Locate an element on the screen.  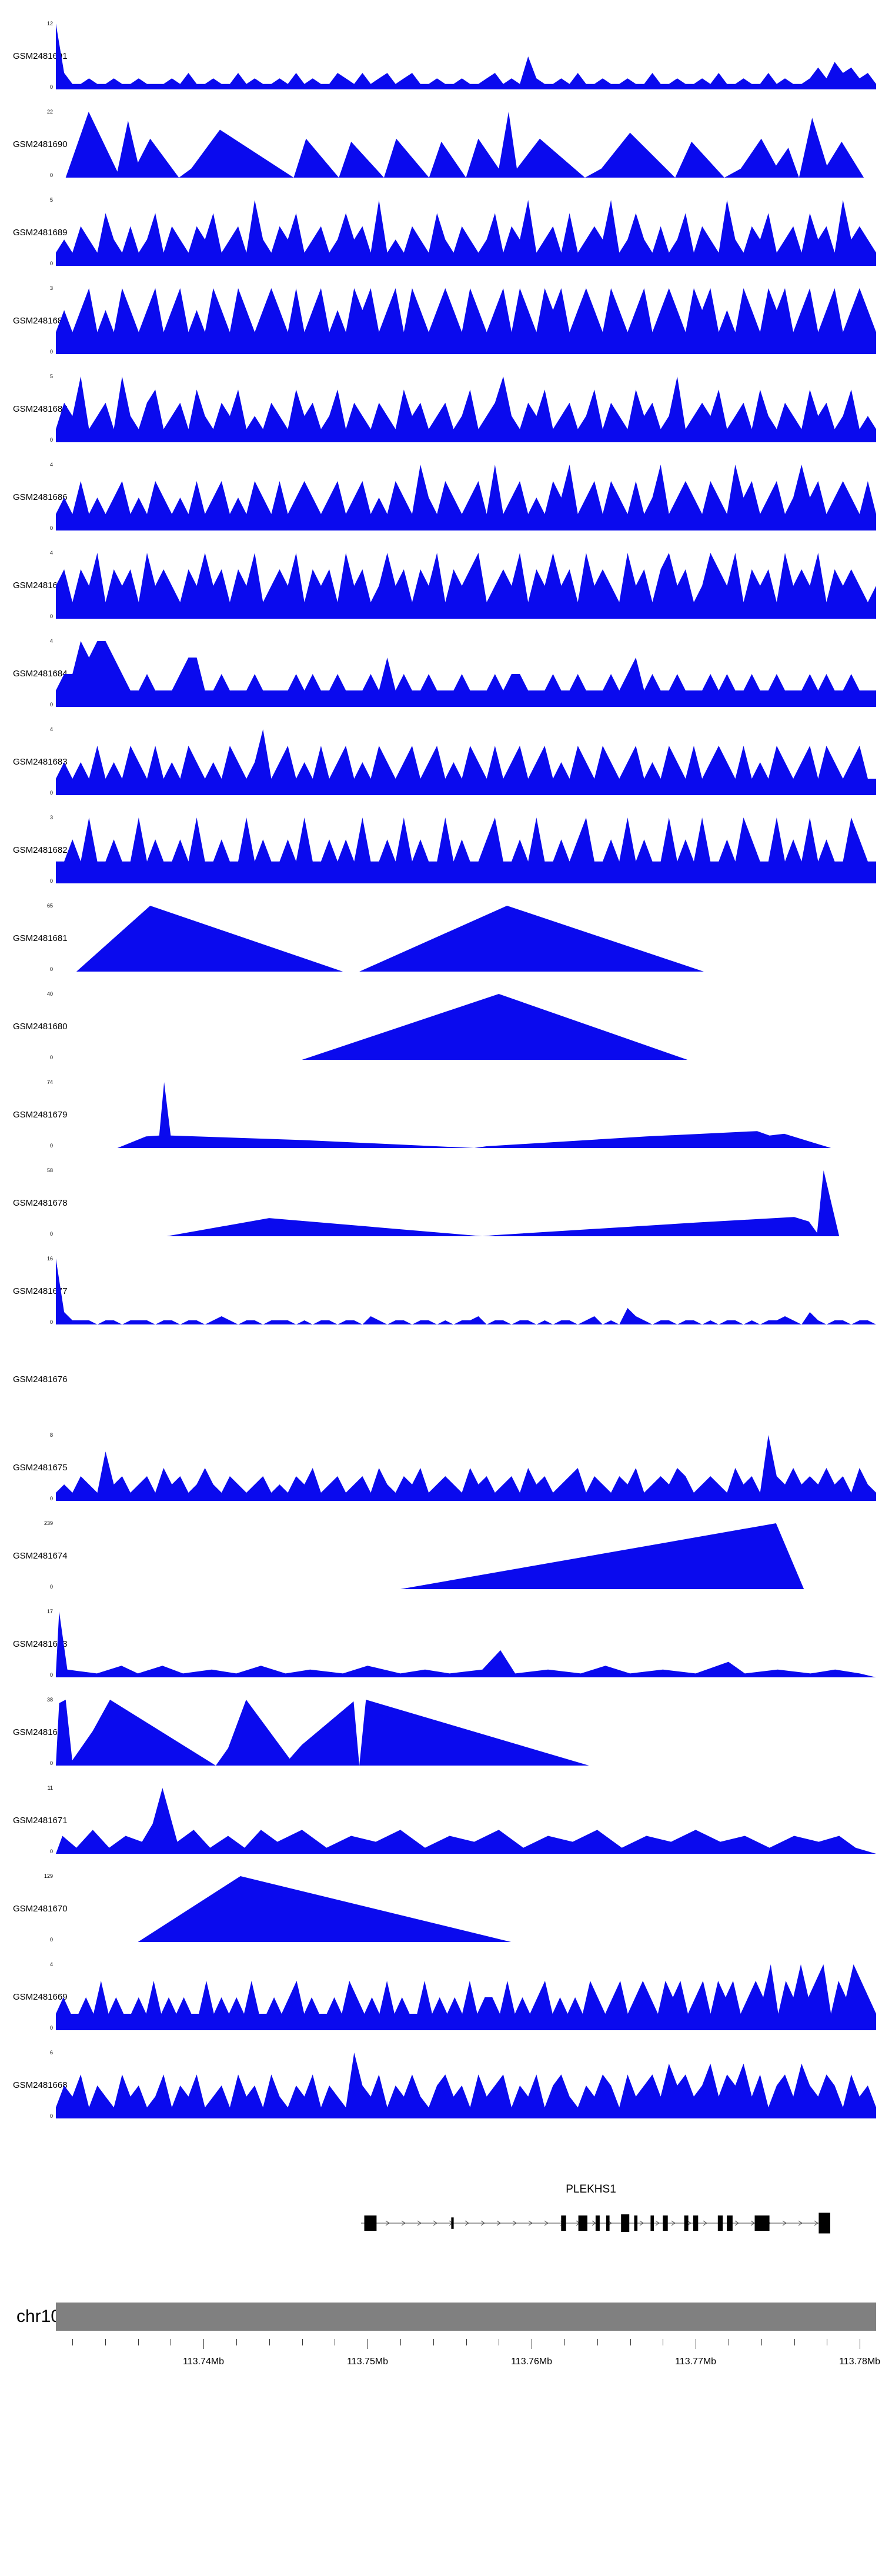
track-label: GSM2481681 is located at coordinates (40, 938).